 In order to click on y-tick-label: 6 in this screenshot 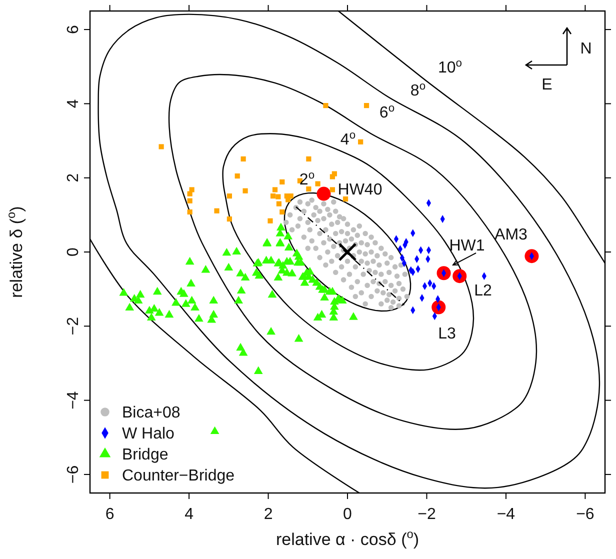, I will do `click(73, 29)`.